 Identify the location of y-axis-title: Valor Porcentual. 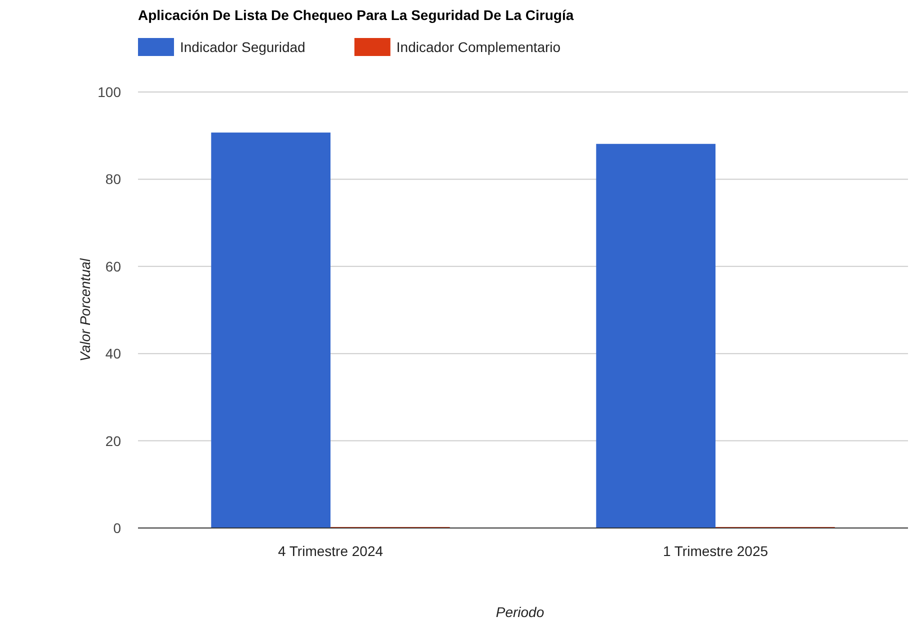
(85, 310).